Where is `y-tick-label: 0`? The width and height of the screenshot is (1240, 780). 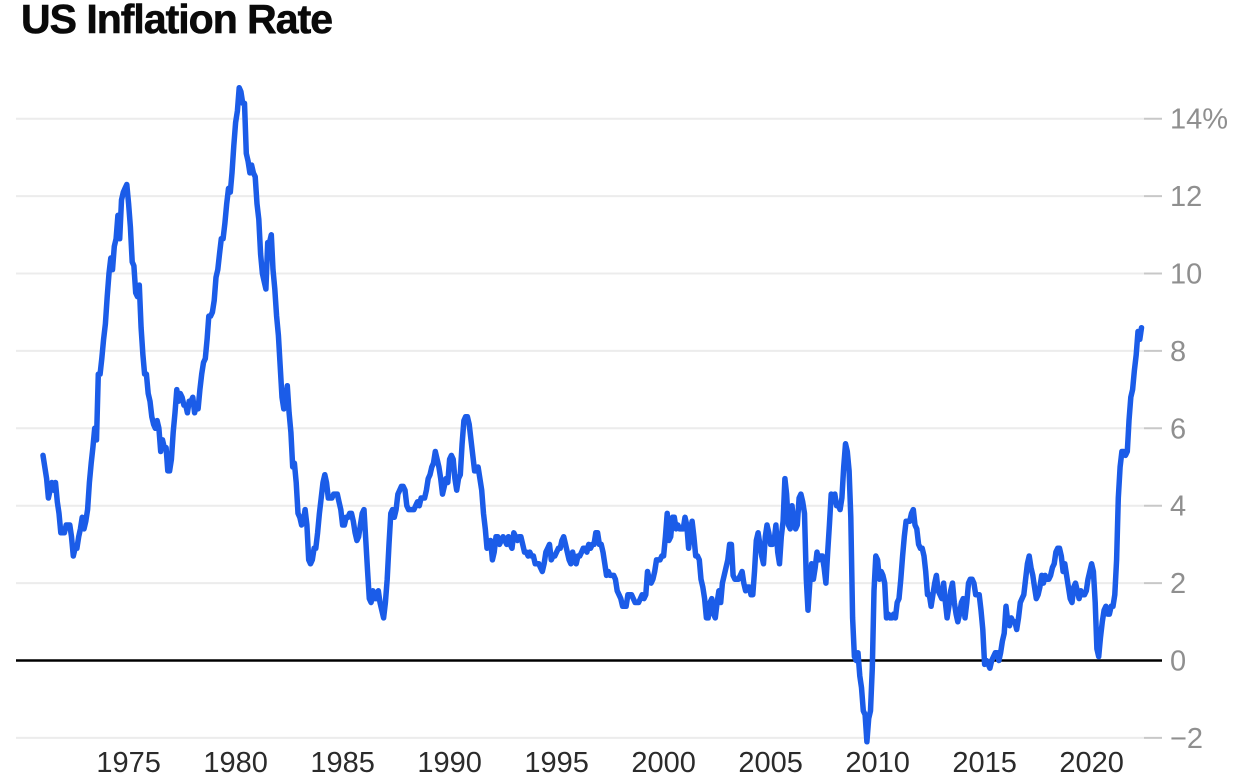 y-tick-label: 0 is located at coordinates (1178, 662).